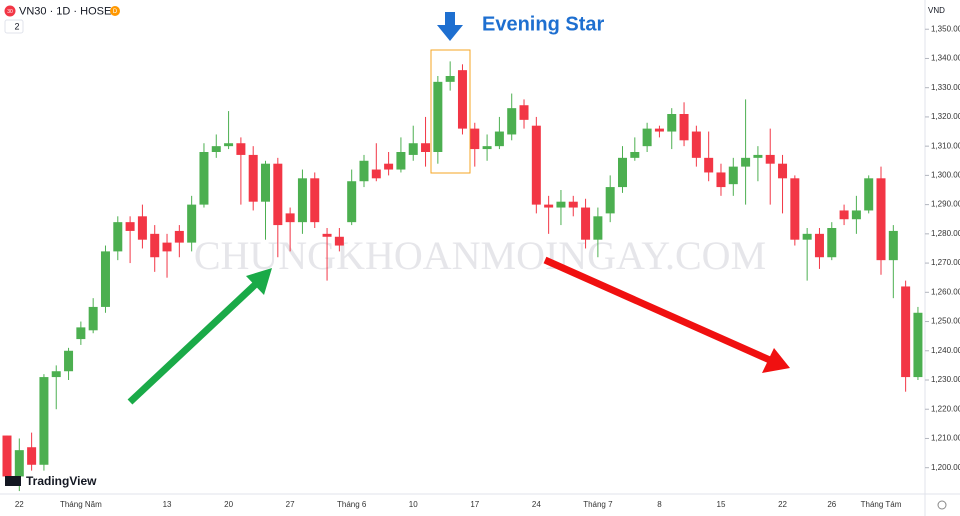  What do you see at coordinates (450, 111) in the screenshot?
I see `pattern-box` at bounding box center [450, 111].